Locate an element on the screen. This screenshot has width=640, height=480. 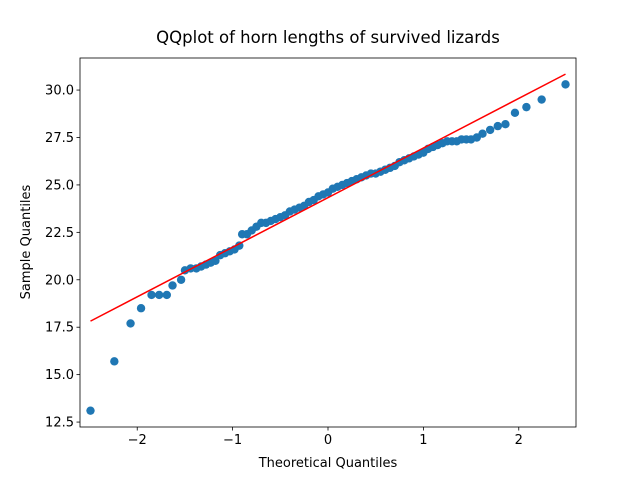
y-tick-label: 27.5 is located at coordinates (59, 138).